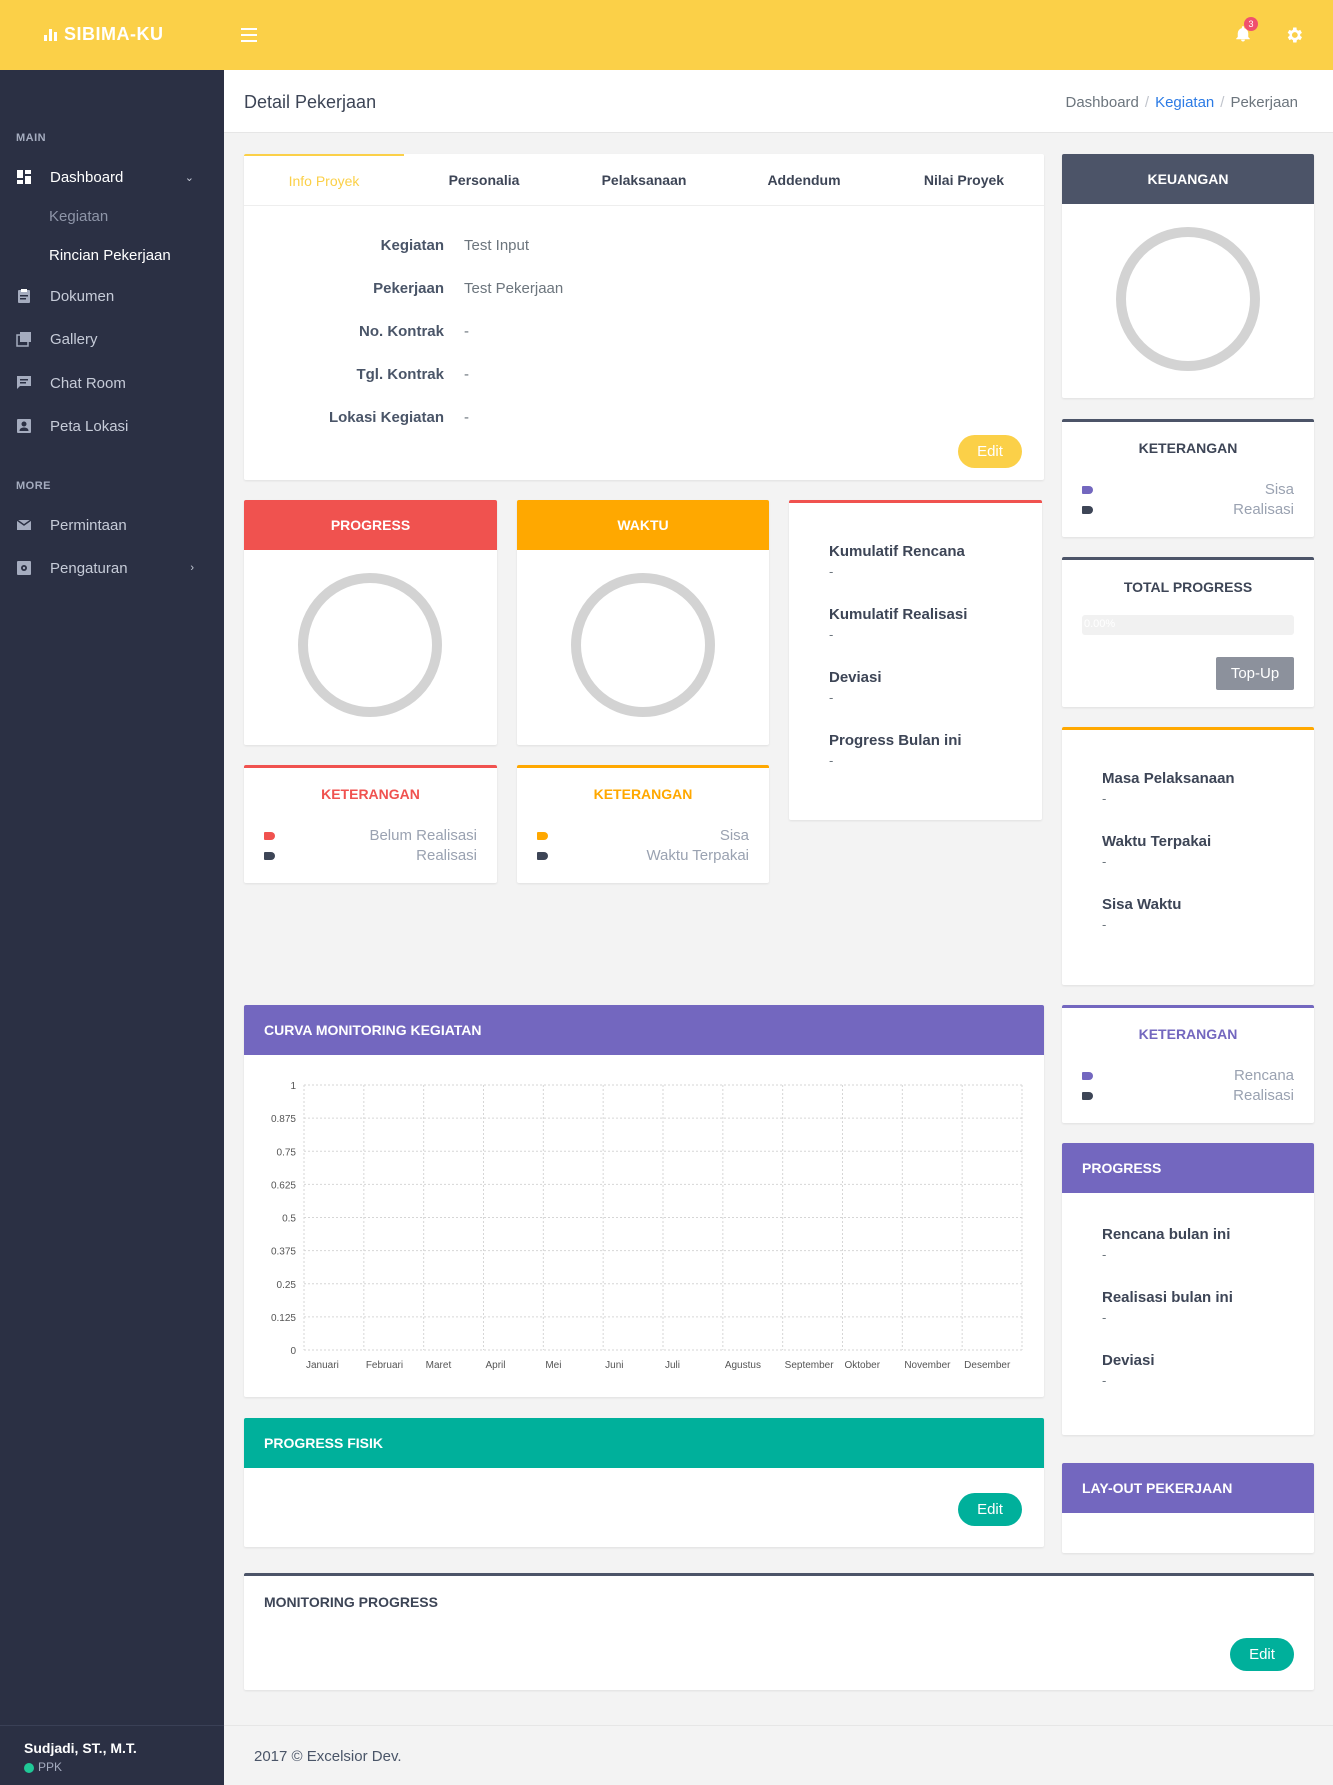 The height and width of the screenshot is (1785, 1333). Describe the element at coordinates (1188, 625) in the screenshot. I see `total-progress-bar: 0.00%` at that location.